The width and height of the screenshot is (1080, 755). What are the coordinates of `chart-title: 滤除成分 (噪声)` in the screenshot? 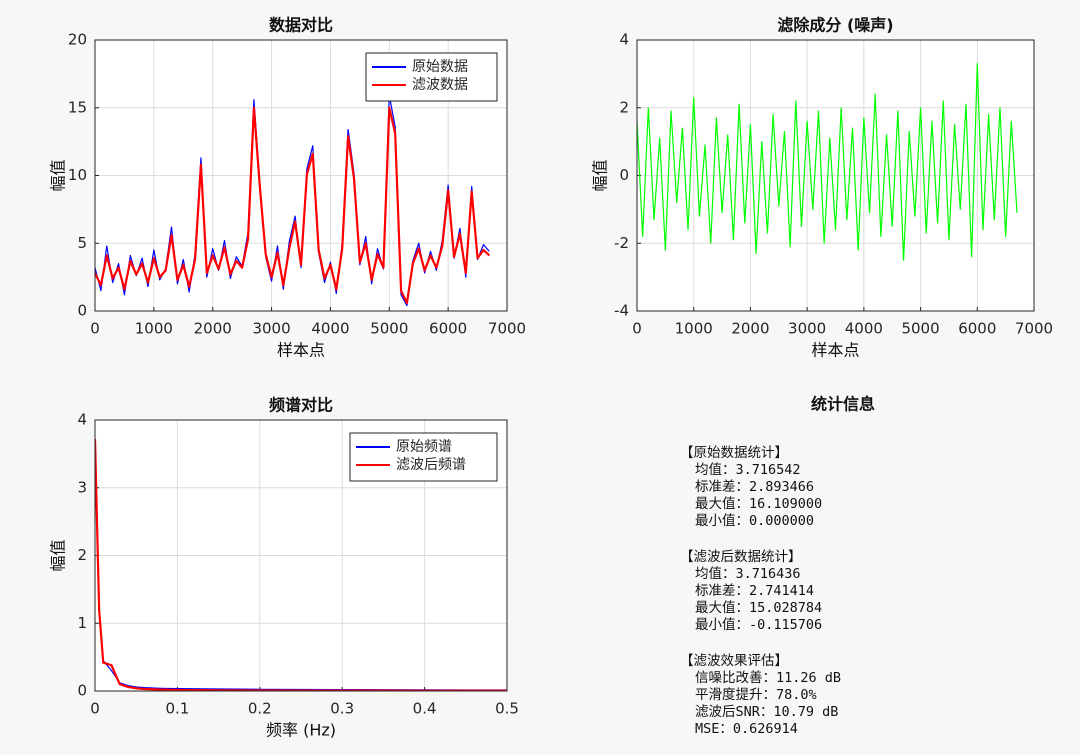 It's located at (835, 25).